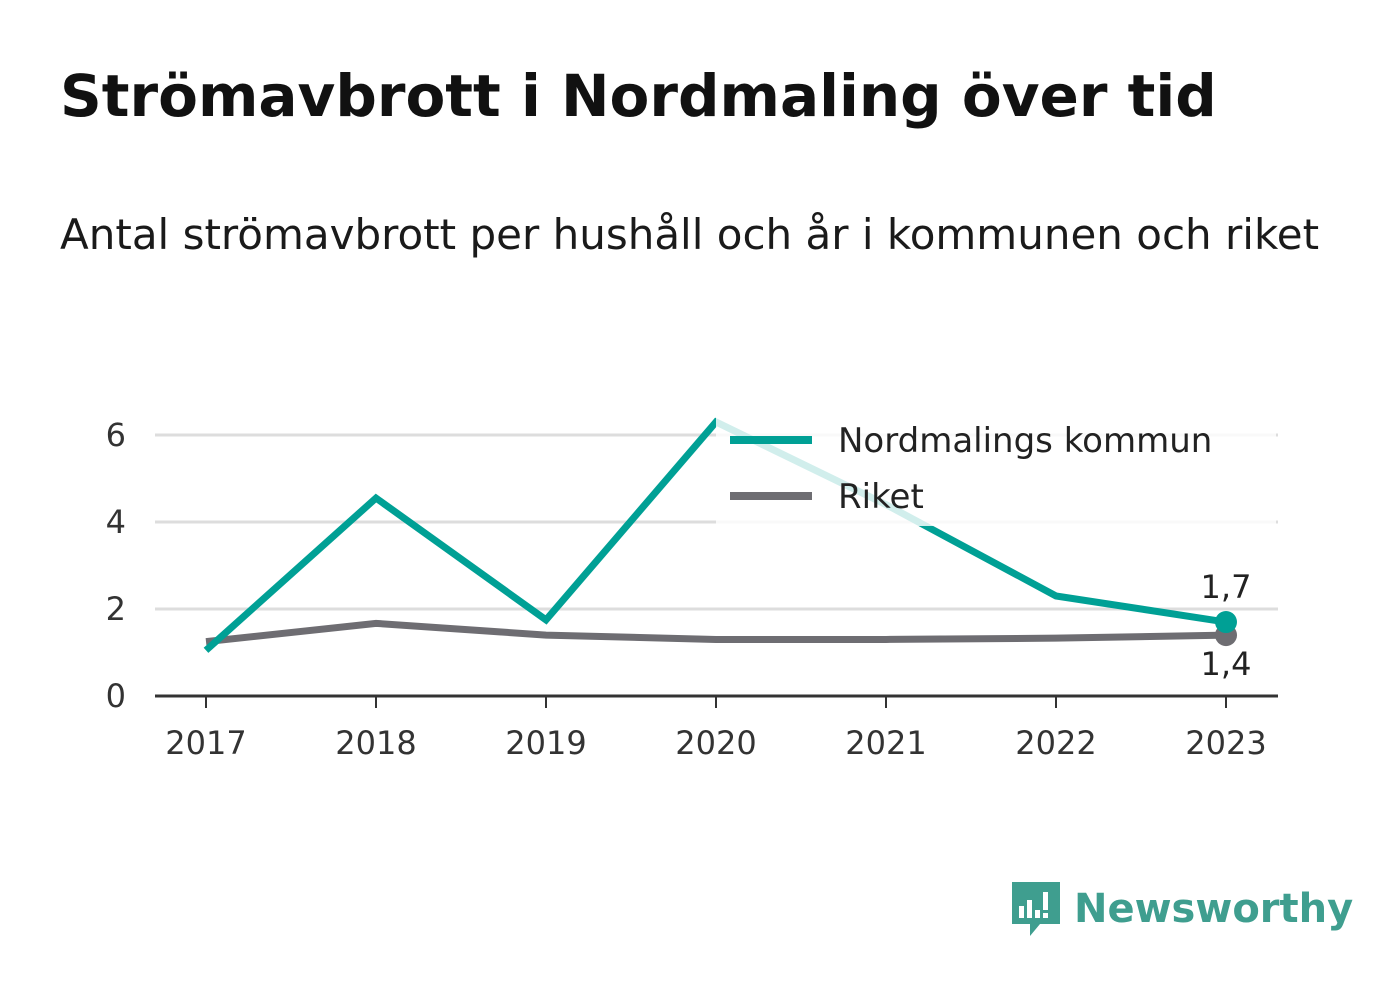 This screenshot has height=999, width=1382. Describe the element at coordinates (116, 609) in the screenshot. I see `y-tick-label: 2` at that location.